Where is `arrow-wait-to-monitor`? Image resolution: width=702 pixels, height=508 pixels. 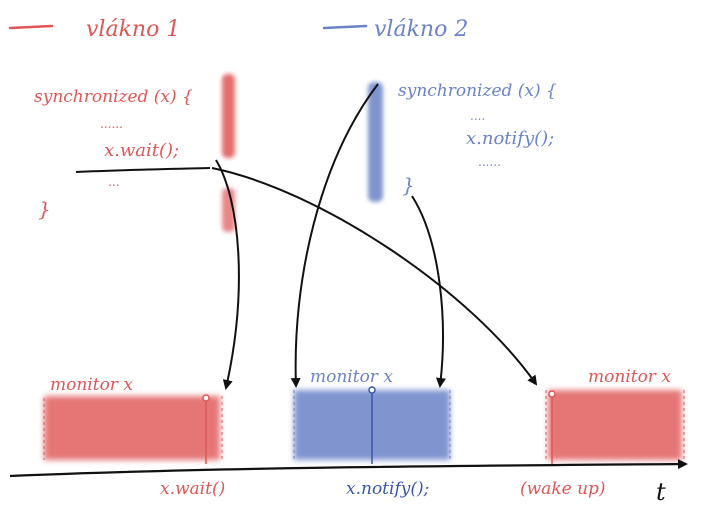 arrow-wait-to-monitor is located at coordinates (227, 274).